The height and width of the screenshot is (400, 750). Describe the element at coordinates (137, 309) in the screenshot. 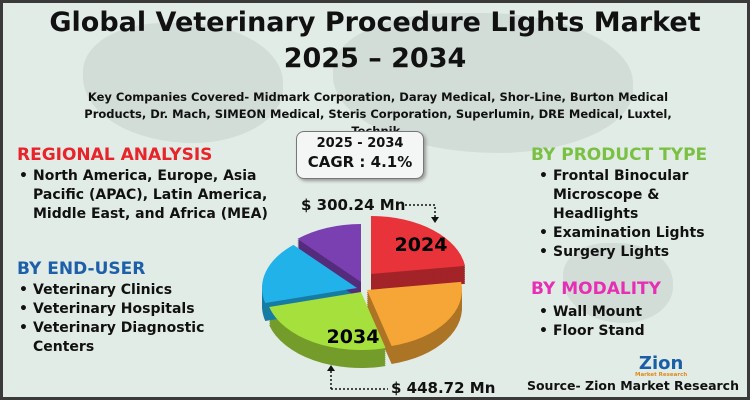

I see `list-item: Veterinary Hospitals` at that location.